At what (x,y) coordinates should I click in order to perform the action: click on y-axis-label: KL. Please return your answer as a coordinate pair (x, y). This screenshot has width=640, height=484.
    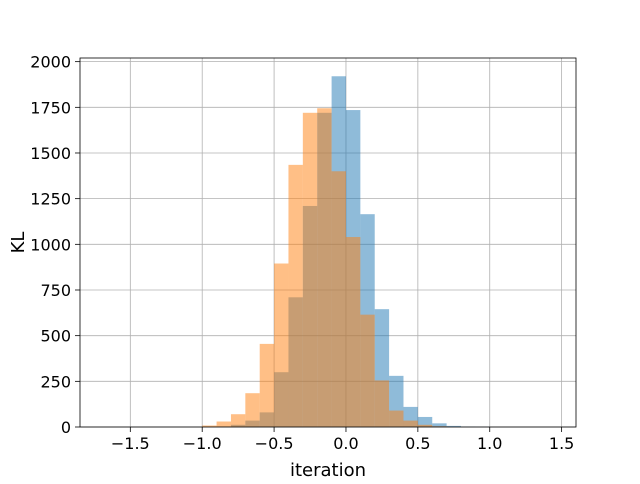
    Looking at the image, I should click on (18, 243).